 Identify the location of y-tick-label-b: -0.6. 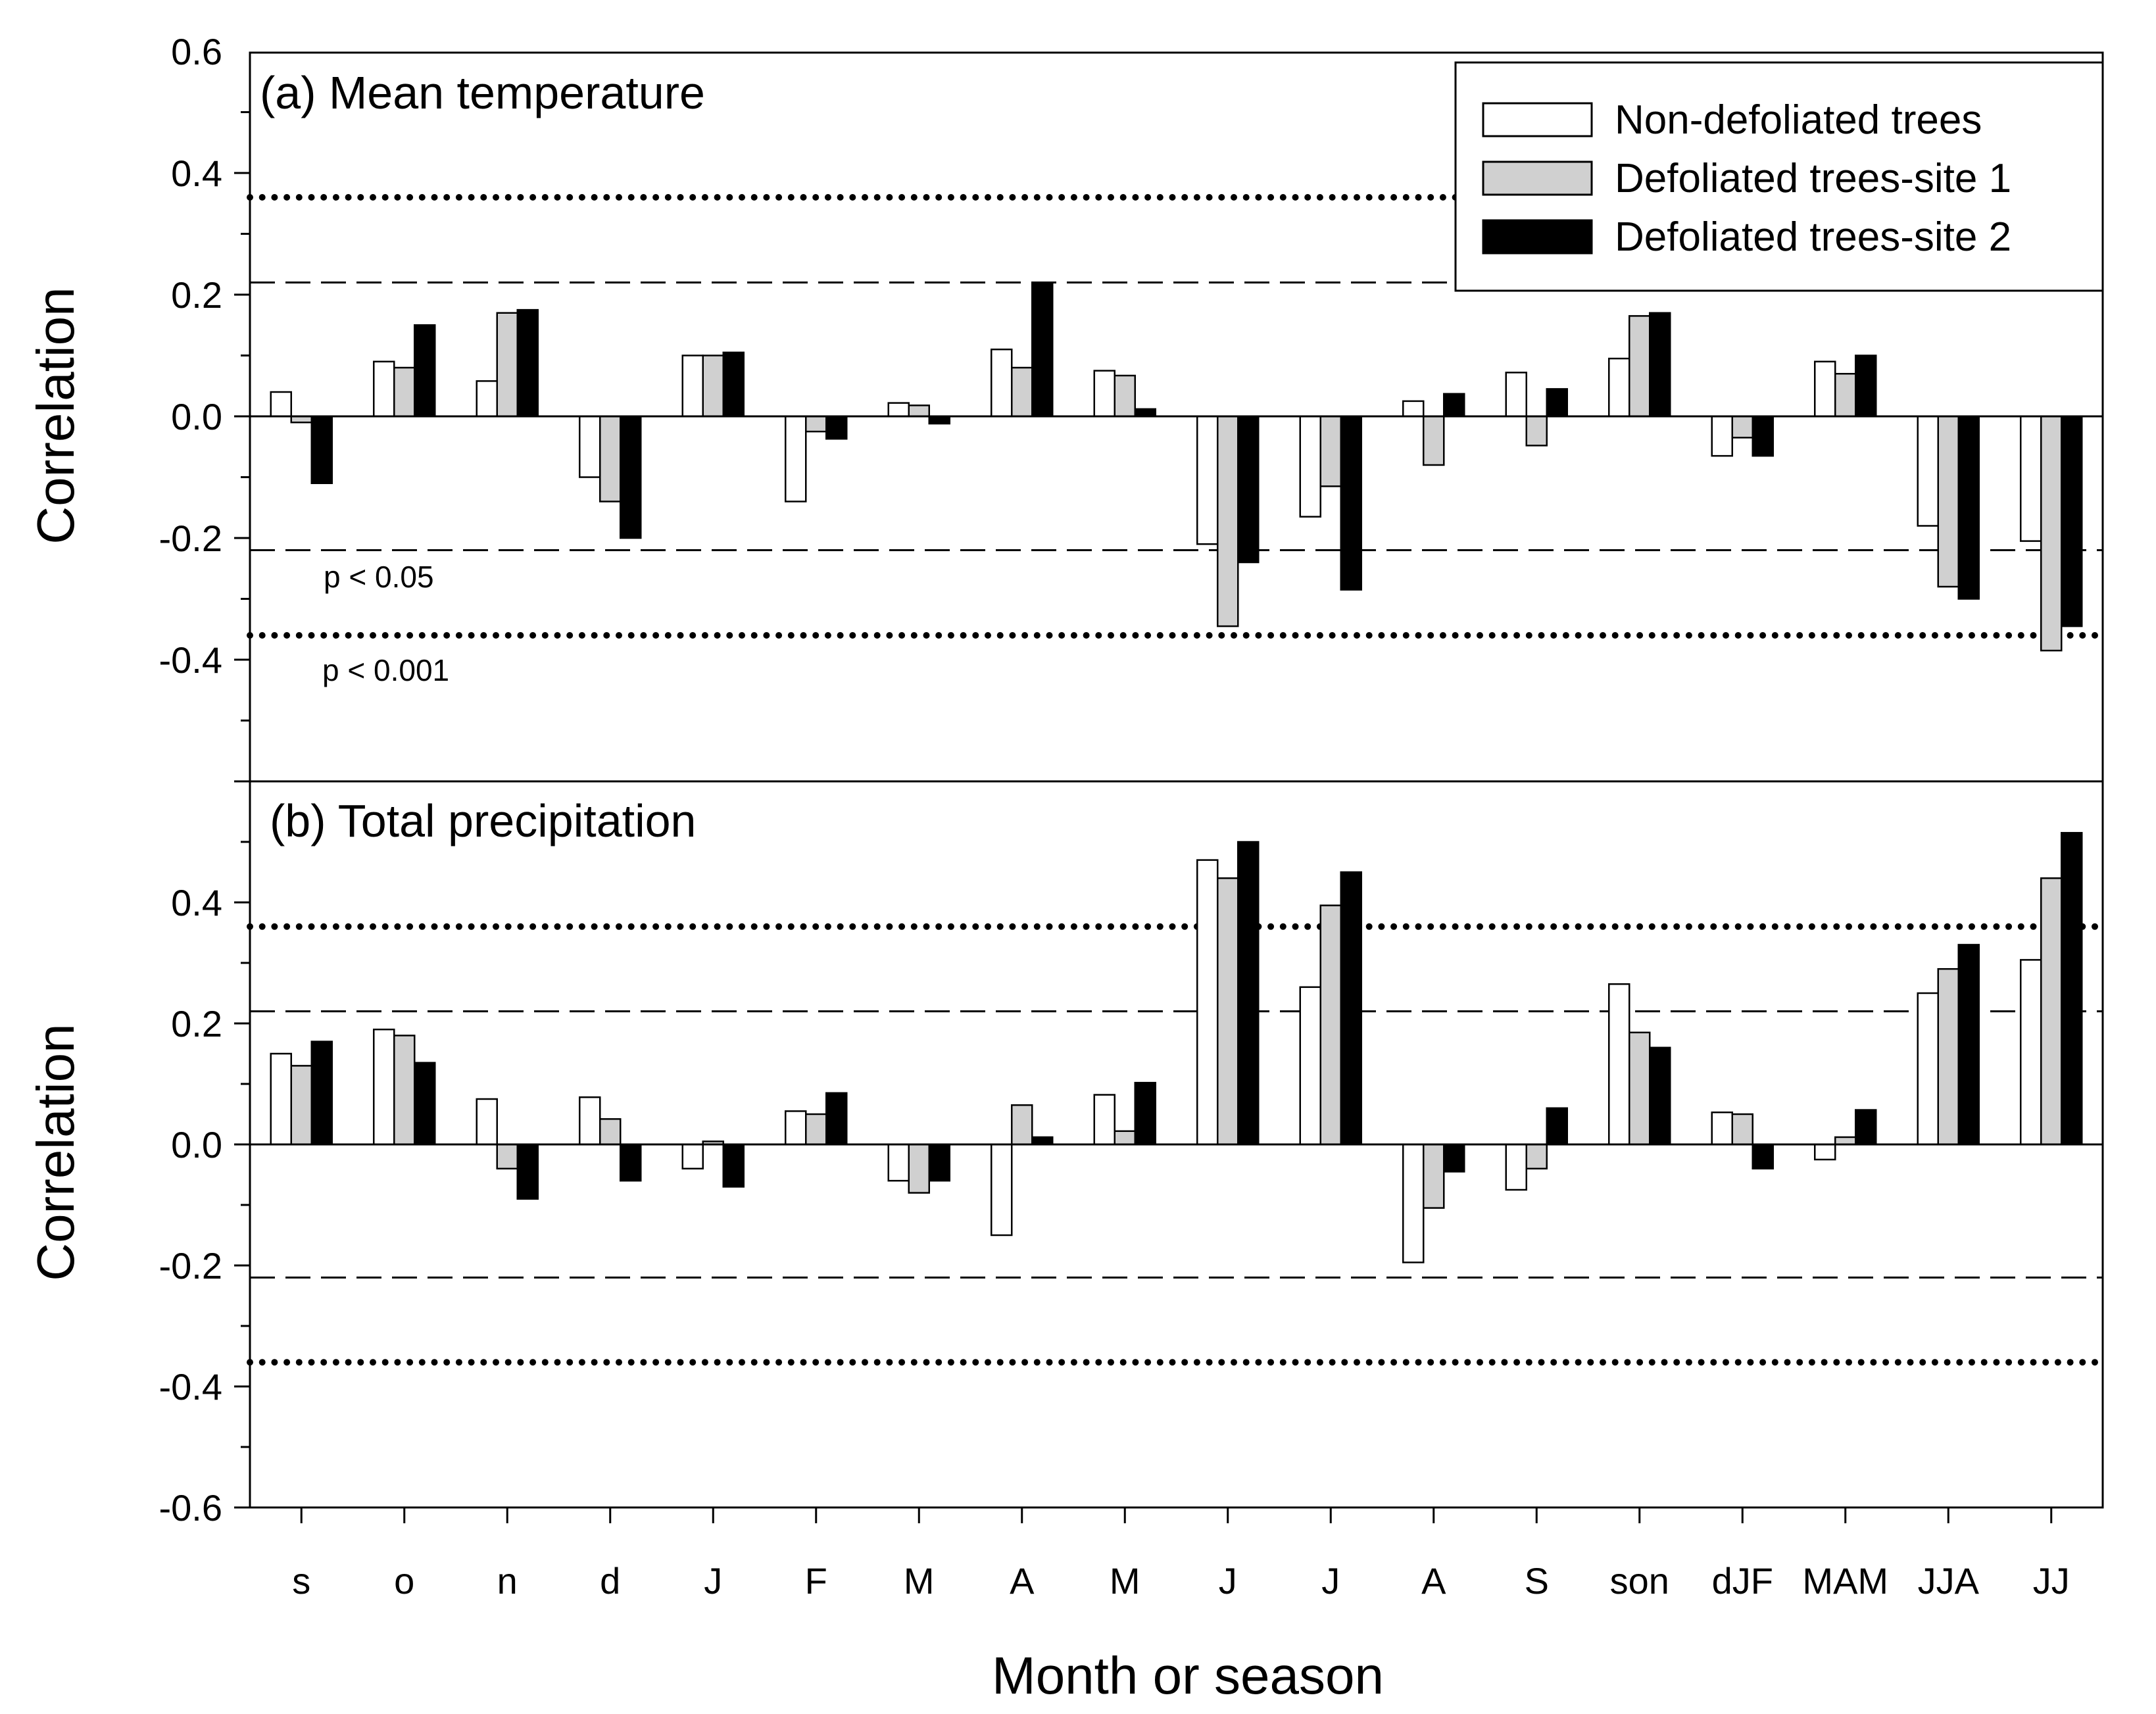
(191, 1508).